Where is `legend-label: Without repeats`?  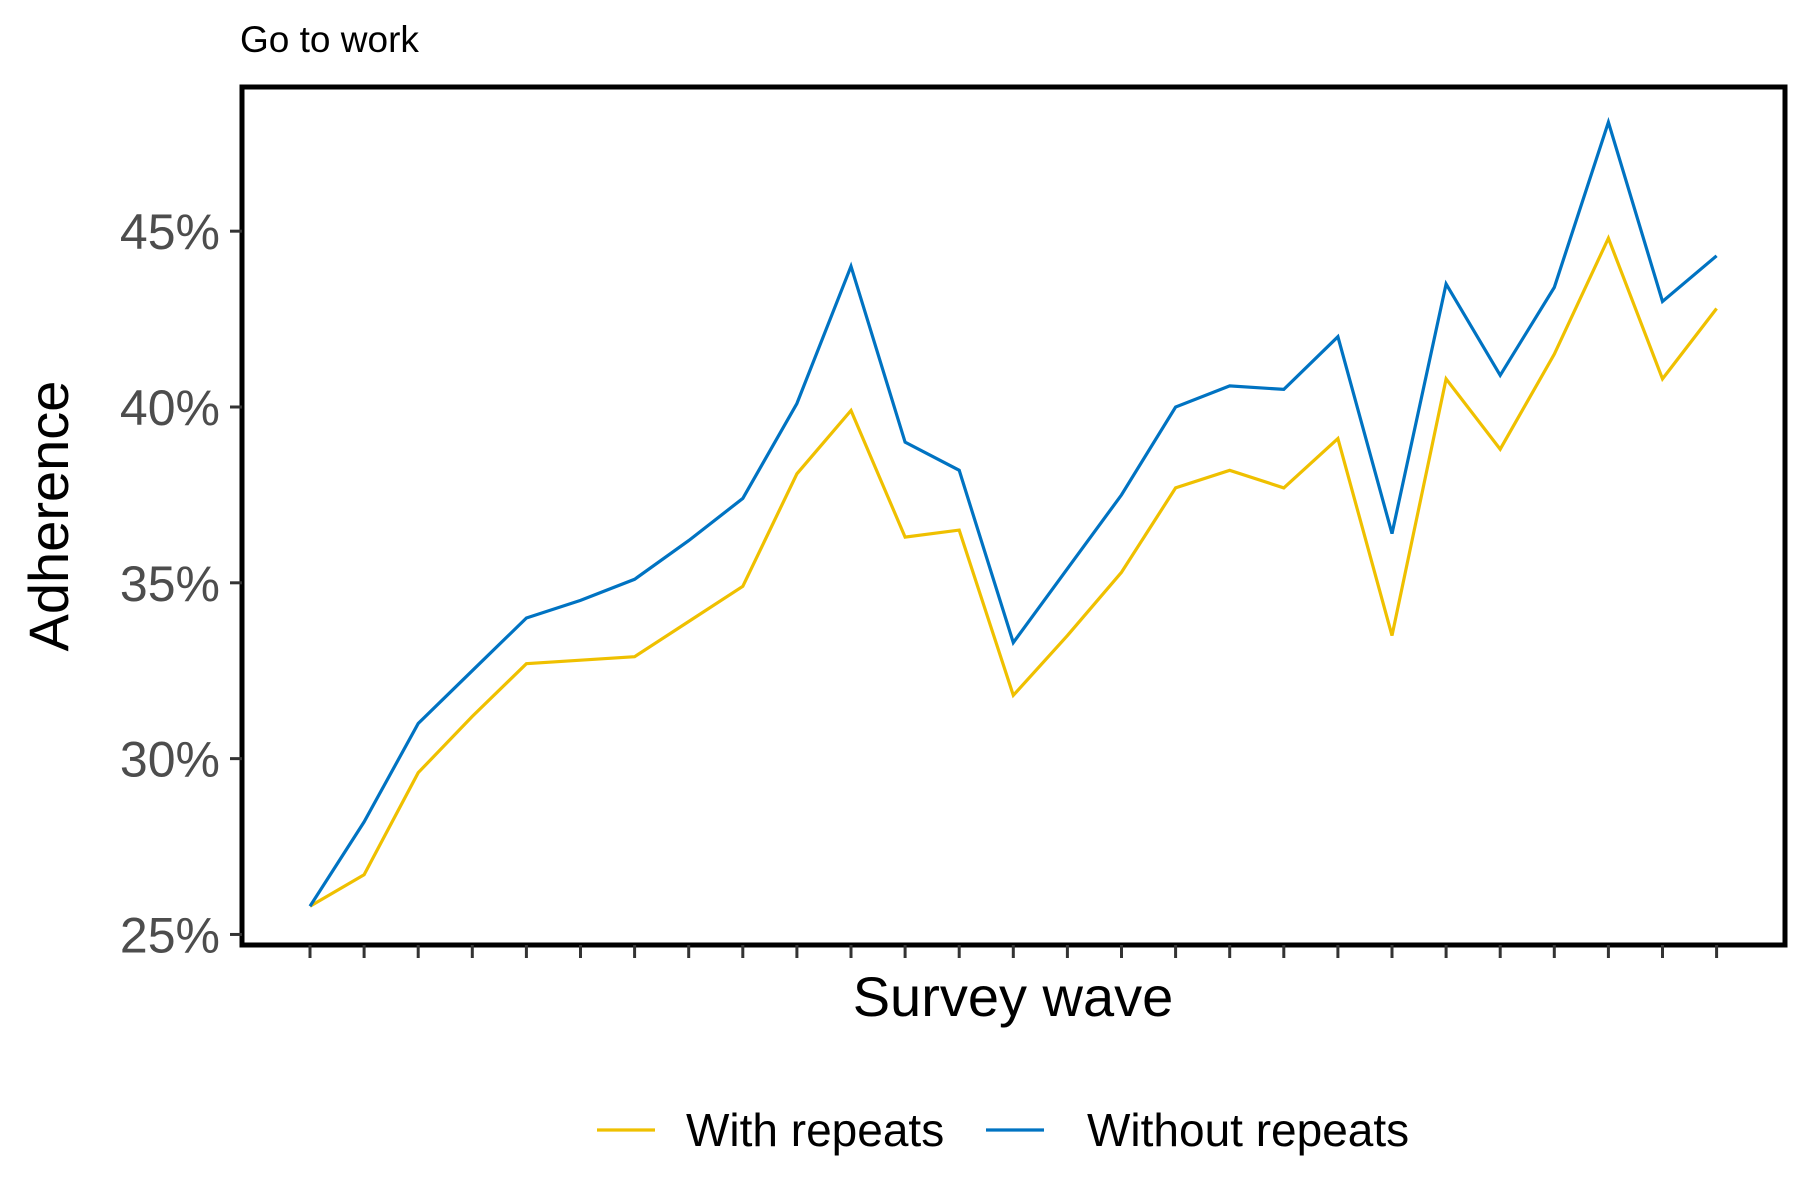 legend-label: Without repeats is located at coordinates (1248, 1130).